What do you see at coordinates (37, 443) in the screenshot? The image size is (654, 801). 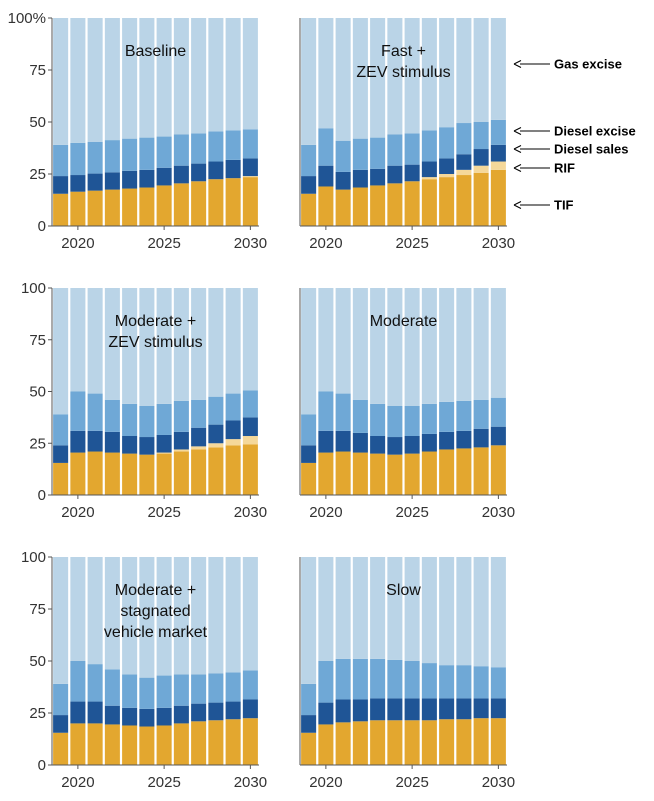 I see `y-tick-label: 25` at bounding box center [37, 443].